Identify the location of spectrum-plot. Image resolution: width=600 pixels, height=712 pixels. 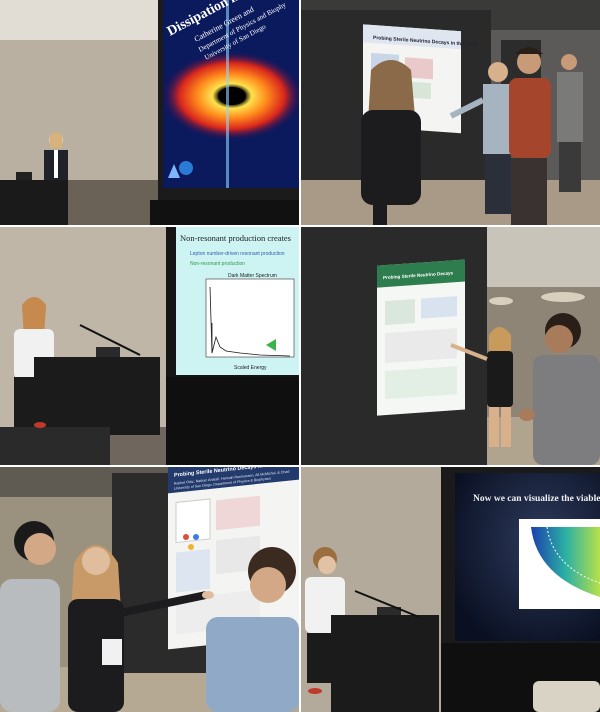
(250, 318).